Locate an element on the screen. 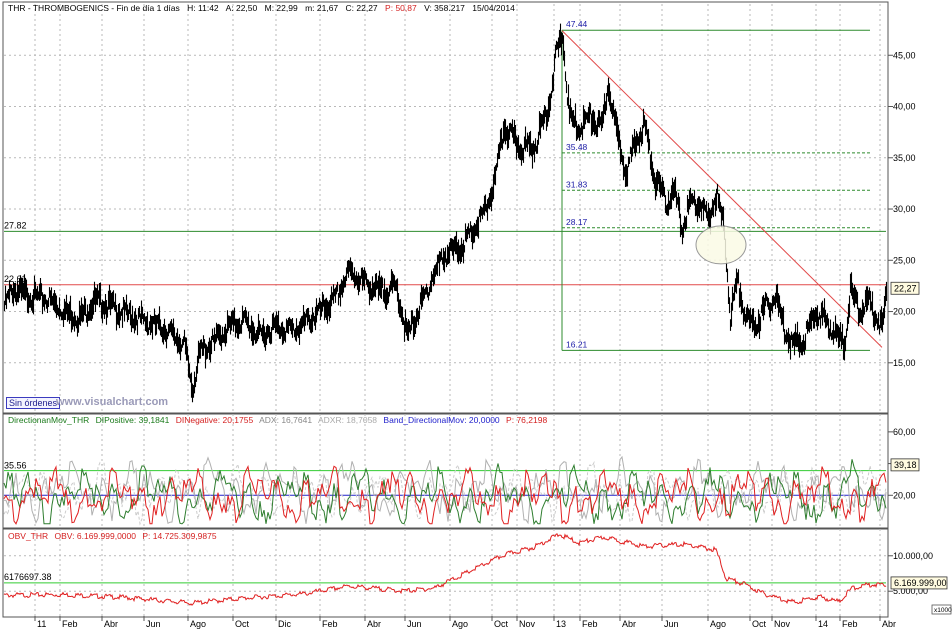 This screenshot has height=629, width=952. di-positive-line is located at coordinates (445, 492).